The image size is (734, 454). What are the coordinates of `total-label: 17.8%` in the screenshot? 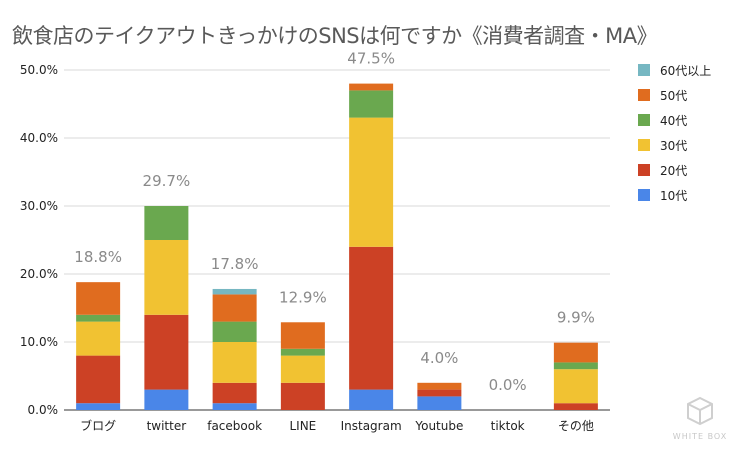 It's located at (235, 264).